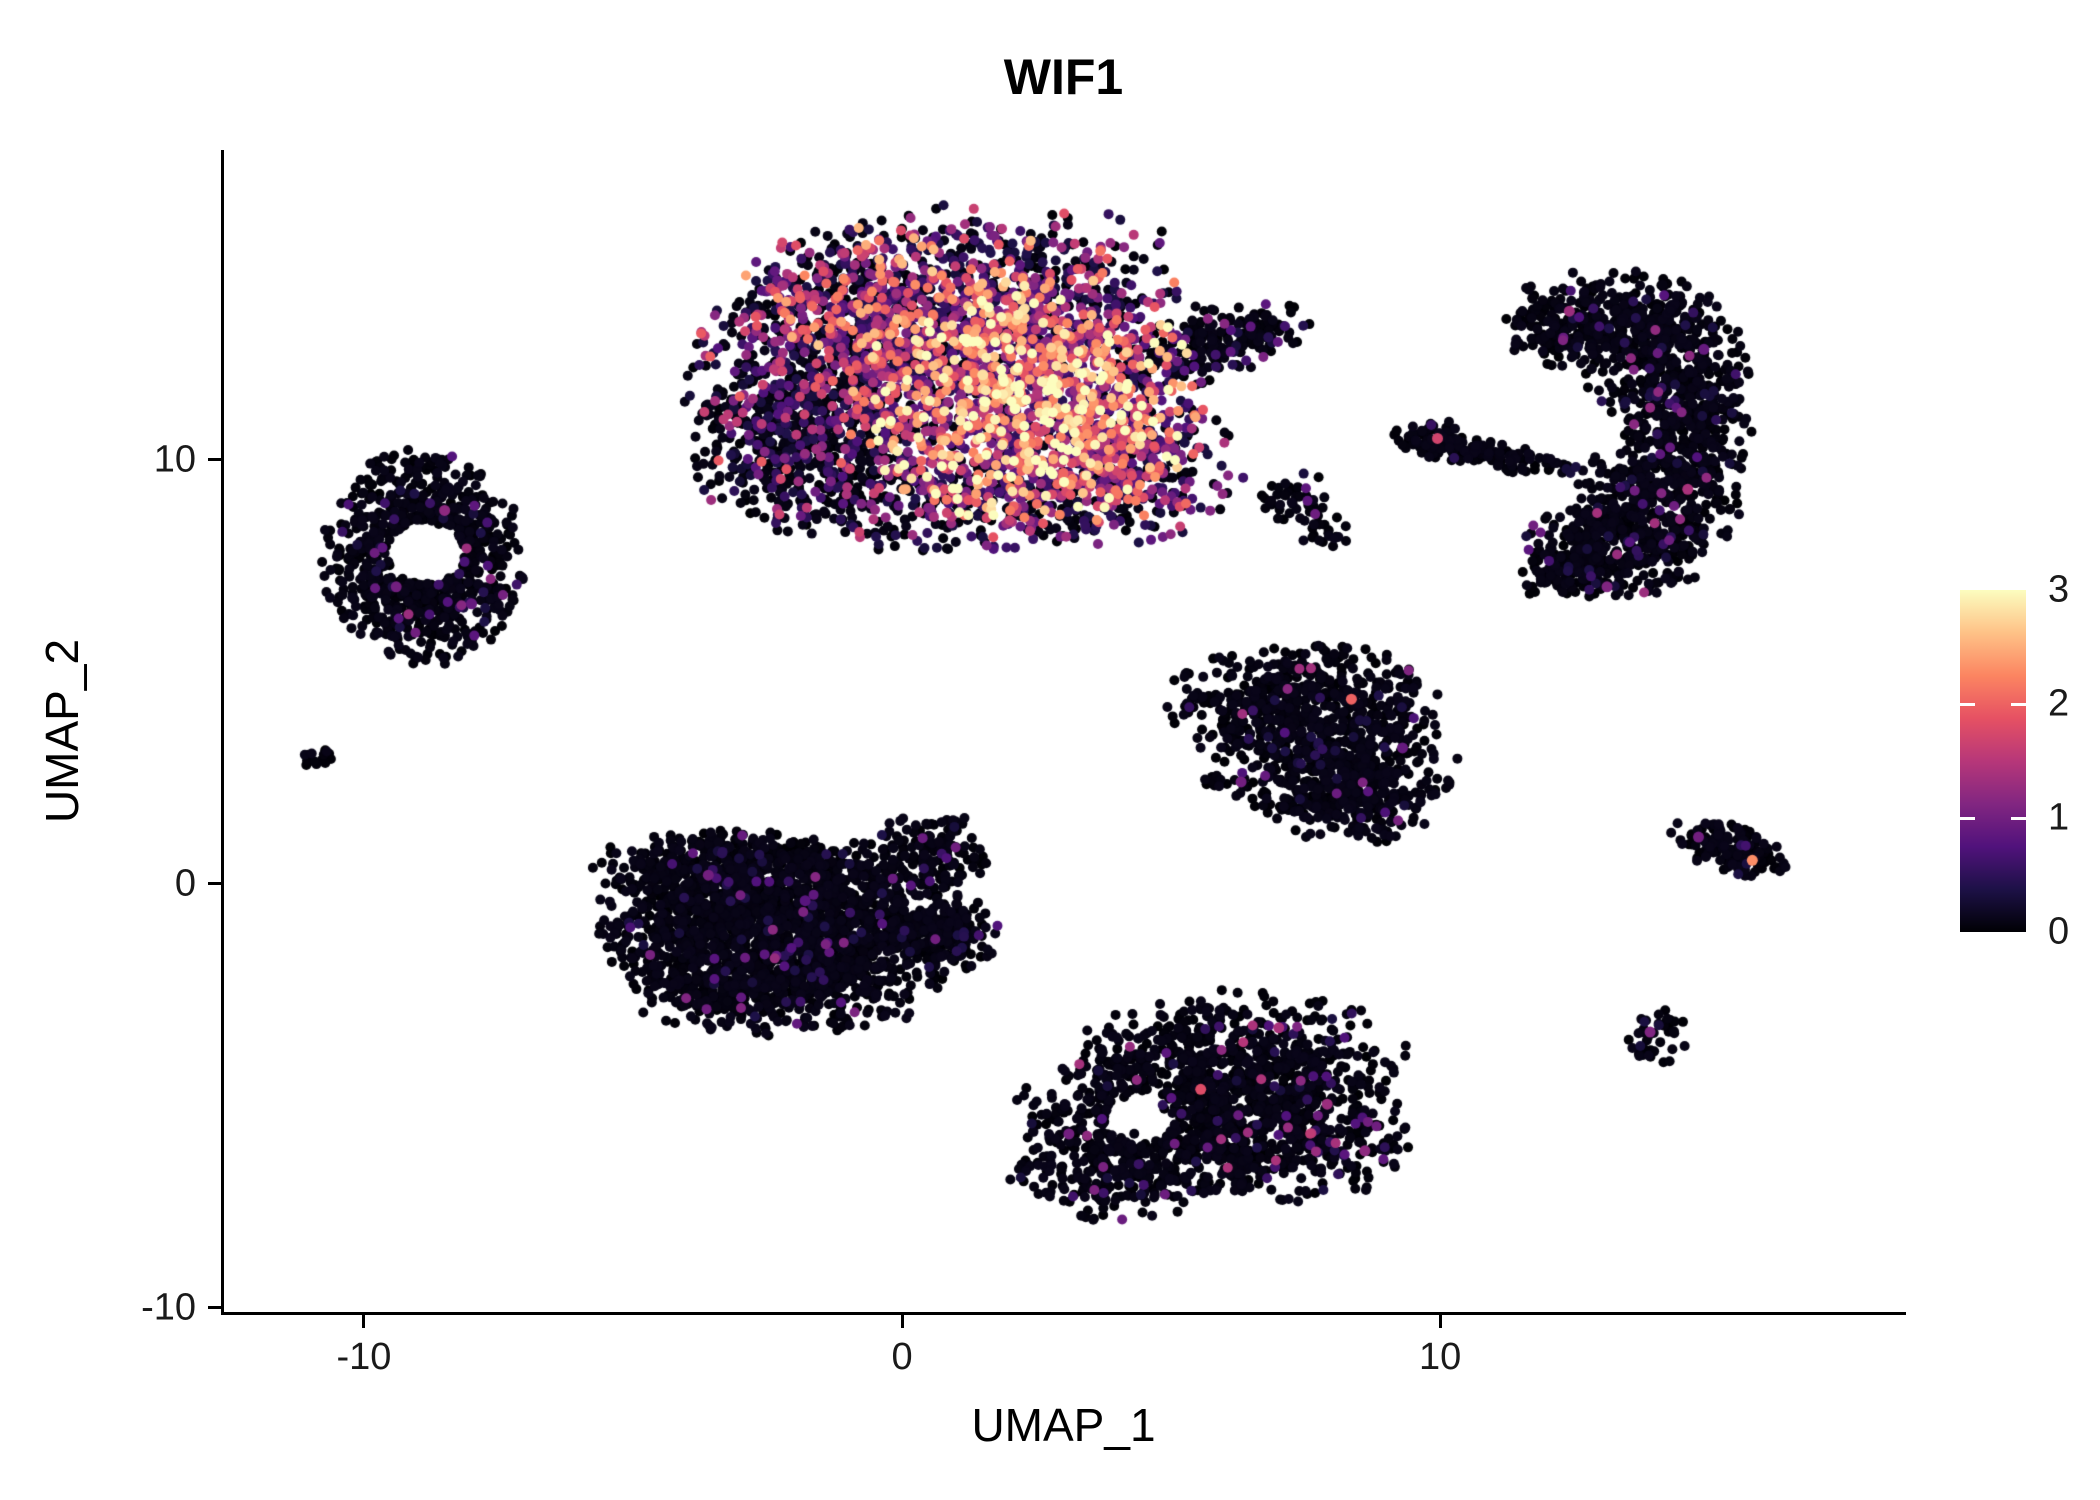 The height and width of the screenshot is (1500, 2100). What do you see at coordinates (364, 1357) in the screenshot?
I see `x-tick-label: -10` at bounding box center [364, 1357].